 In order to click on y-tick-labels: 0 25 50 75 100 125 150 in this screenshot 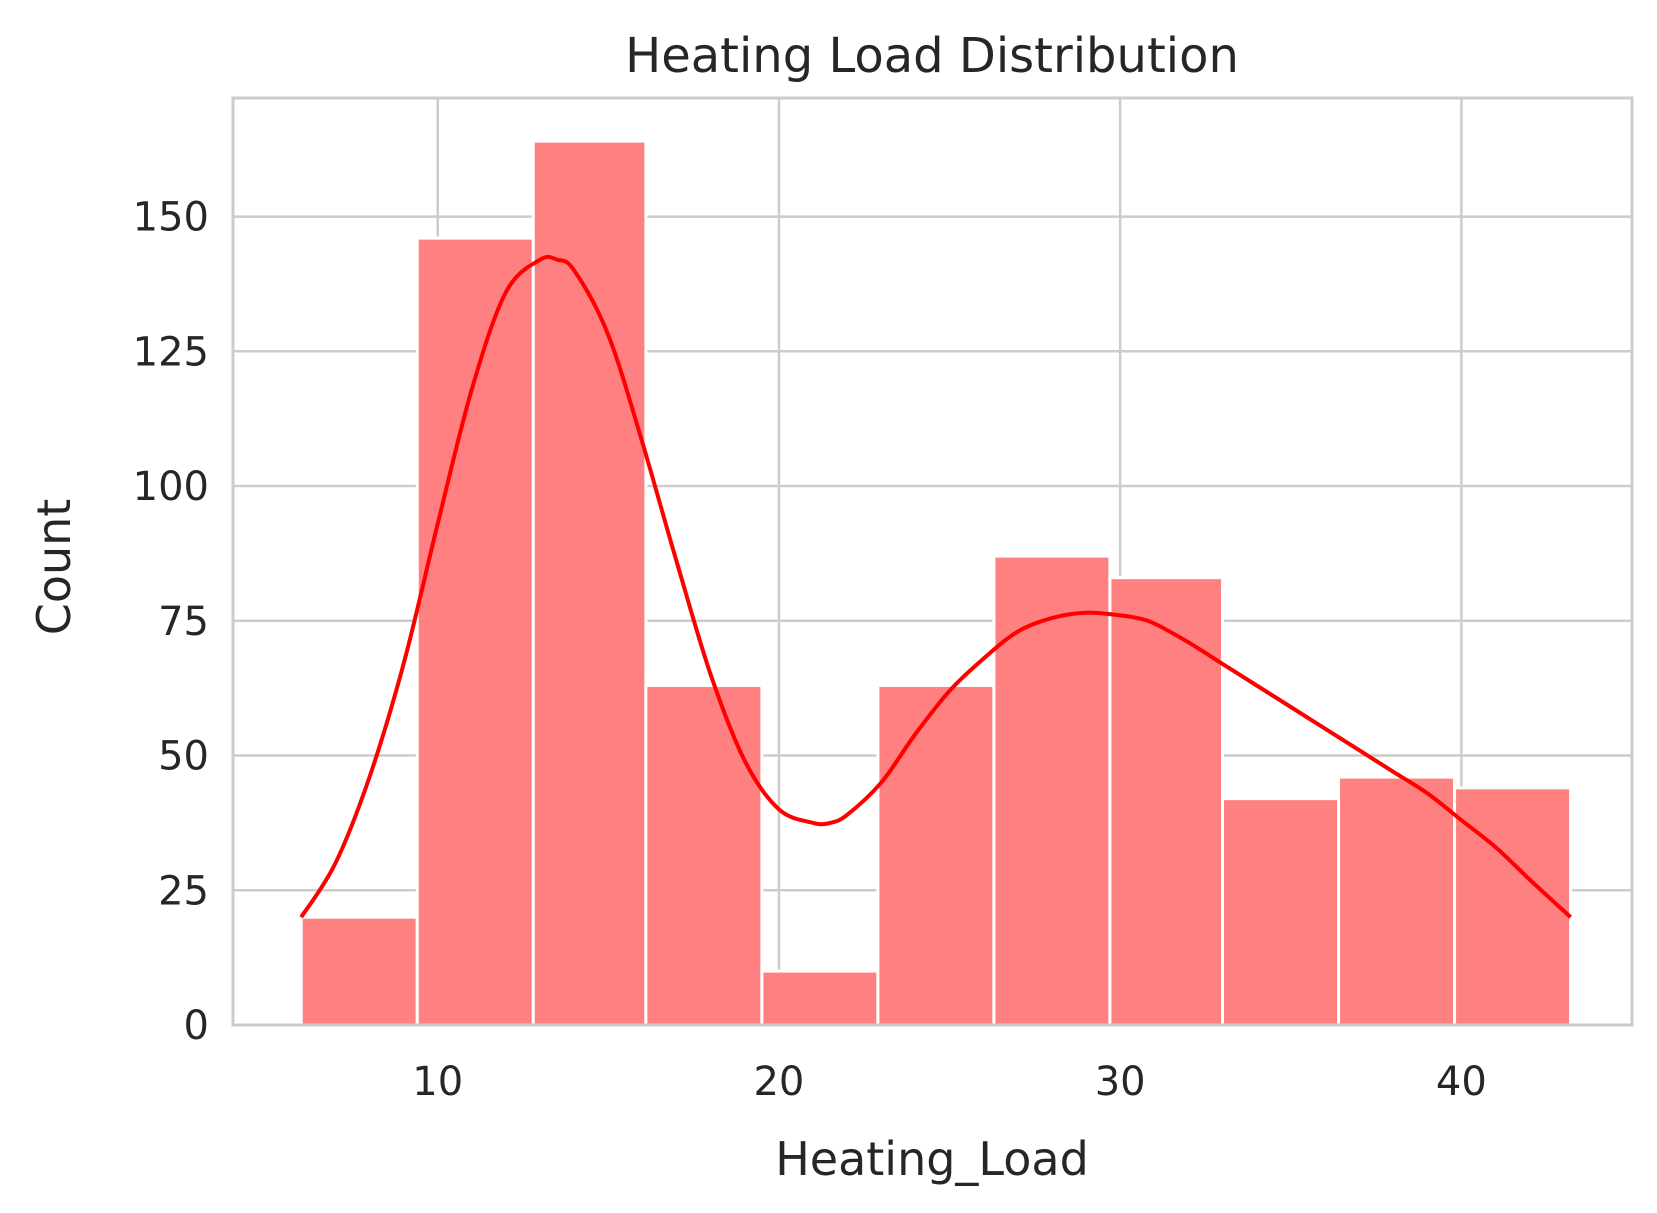, I will do `click(171, 622)`.